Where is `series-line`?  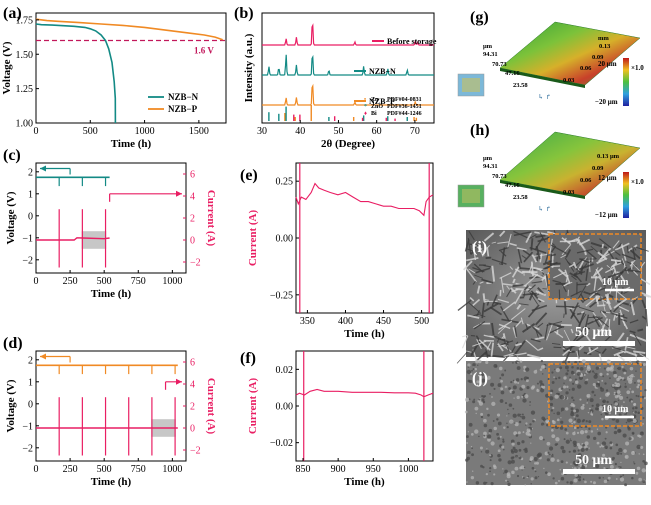
series-line is located at coordinates (129, 29).